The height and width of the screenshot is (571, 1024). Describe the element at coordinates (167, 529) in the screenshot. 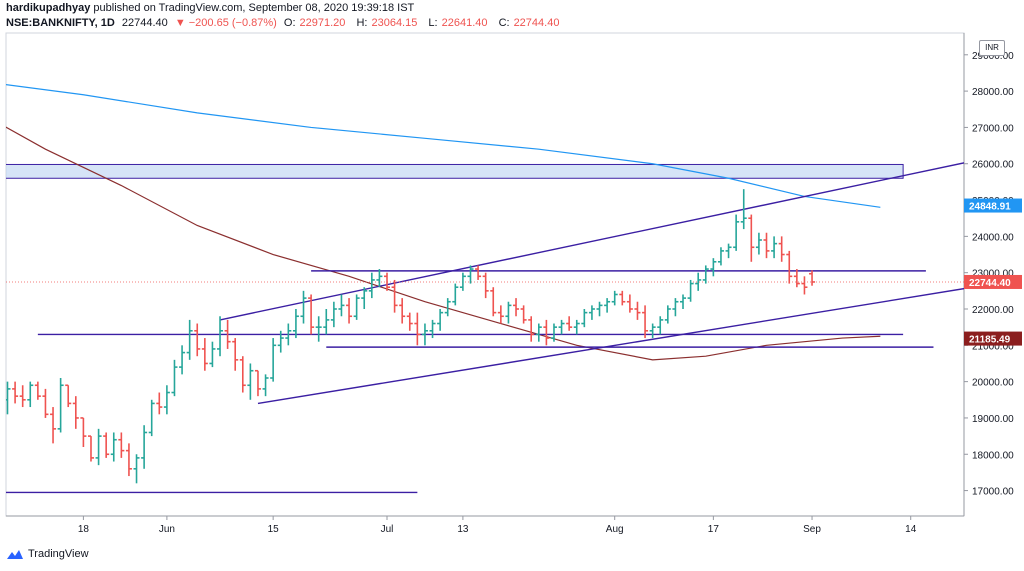

I see `x-tick-label: Jun` at that location.